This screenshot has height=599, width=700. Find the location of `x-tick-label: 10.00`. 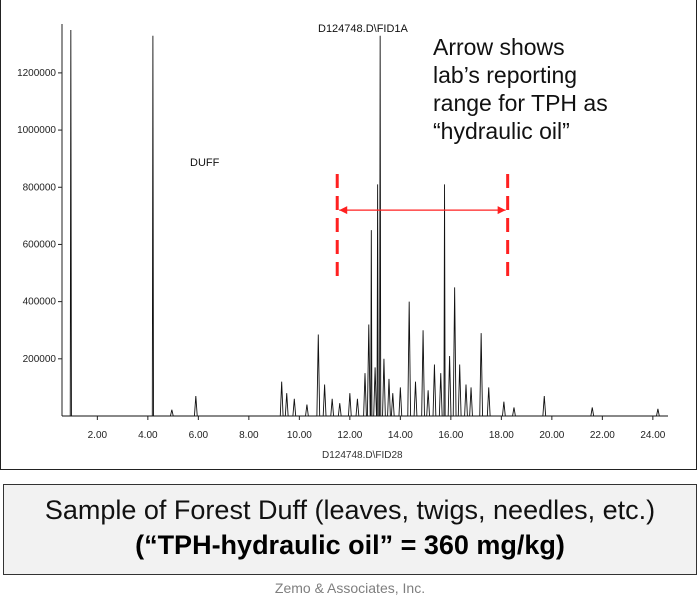

x-tick-label: 10.00 is located at coordinates (299, 435).